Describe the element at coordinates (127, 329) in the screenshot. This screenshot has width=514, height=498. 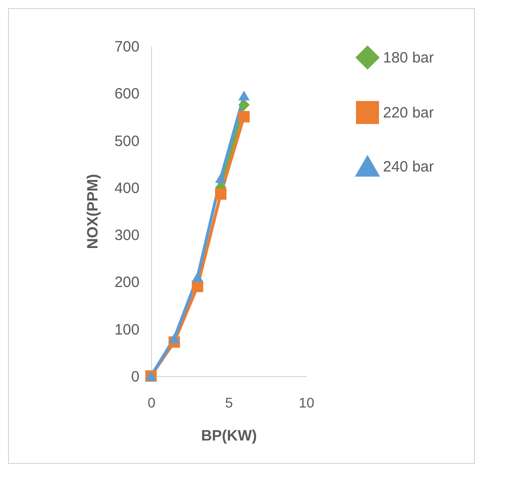
I see `y-tick-label: 100` at that location.